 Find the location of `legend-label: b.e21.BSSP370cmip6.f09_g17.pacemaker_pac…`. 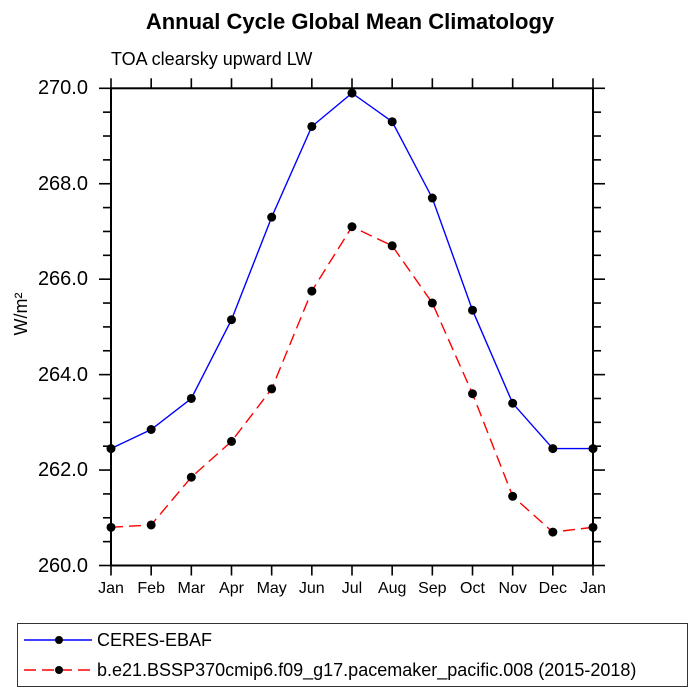

legend-label: b.e21.BSSP370cmip6.f09_g17.pacemaker_pac… is located at coordinates (367, 670).